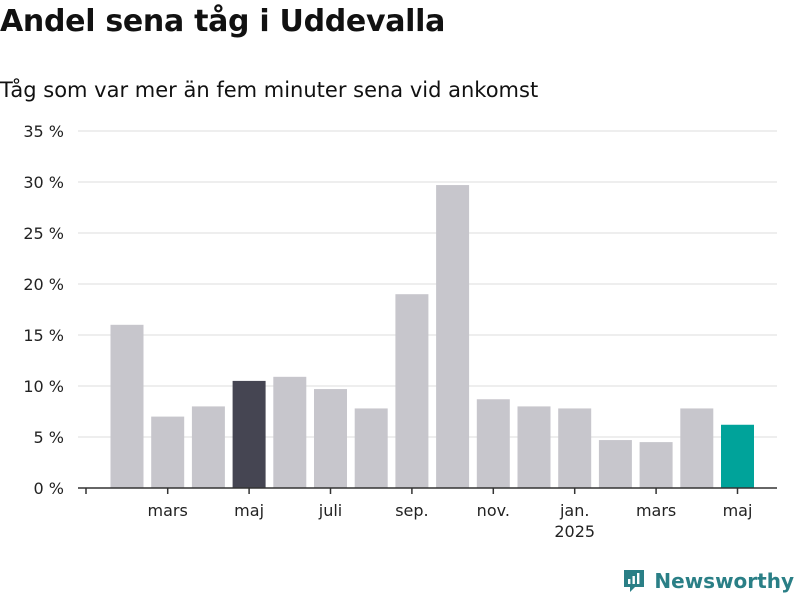 The image size is (800, 600). Describe the element at coordinates (574, 510) in the screenshot. I see `x-tick-label: jan.` at that location.